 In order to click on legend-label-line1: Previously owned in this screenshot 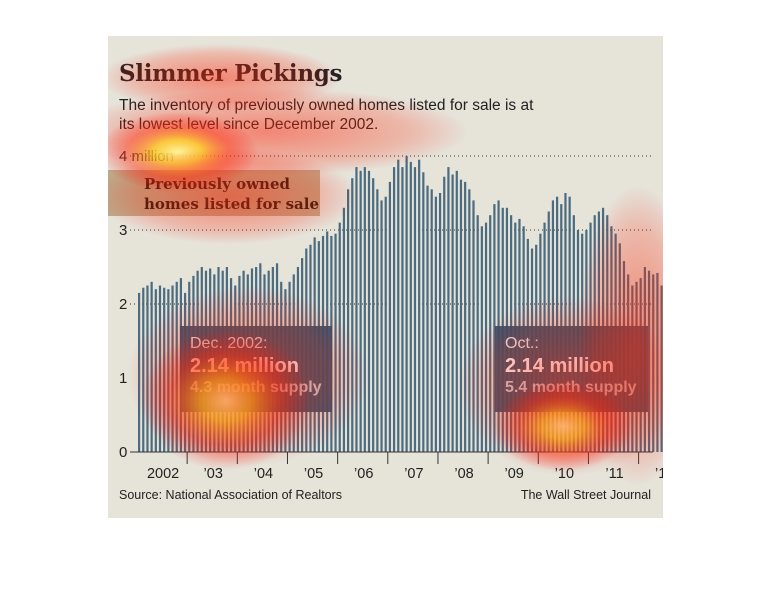, I will do `click(217, 184)`.